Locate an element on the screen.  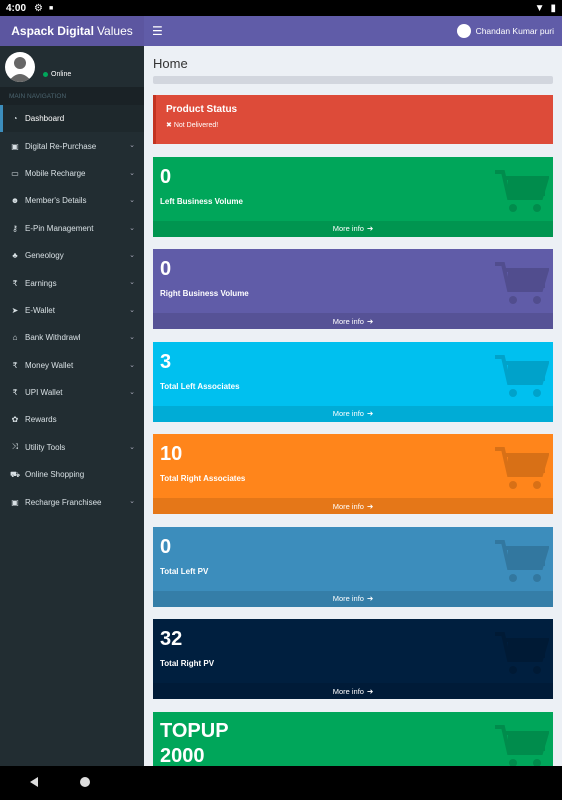
sidebar-item-member-s-details: ☻ Member's Details ⌄ is located at coordinates (72, 200).